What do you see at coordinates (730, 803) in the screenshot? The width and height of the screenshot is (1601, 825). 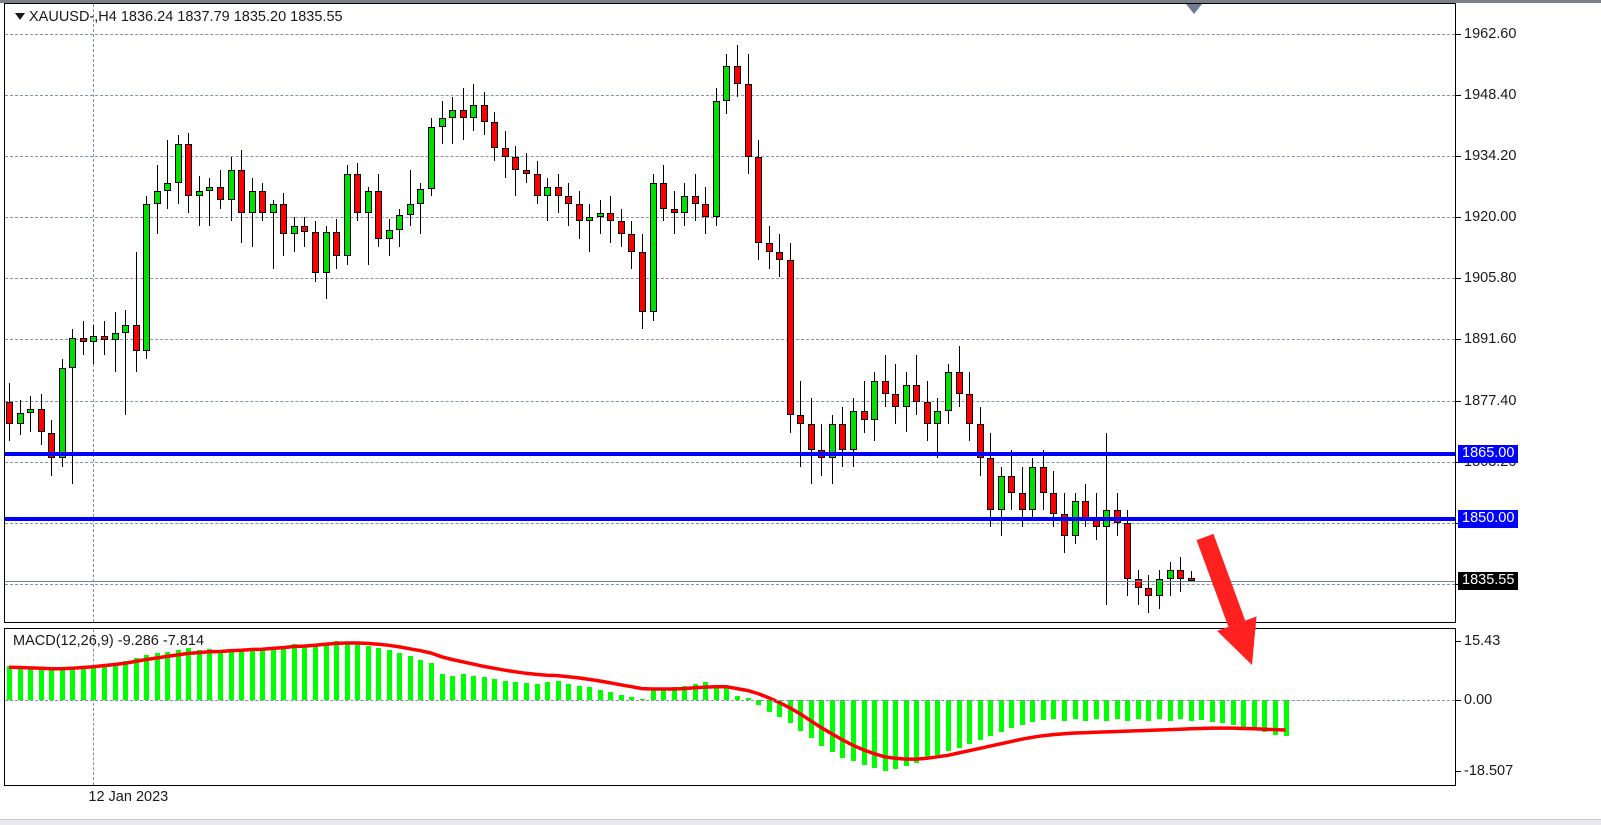 I see `time-axis: 12 Jan 2023` at bounding box center [730, 803].